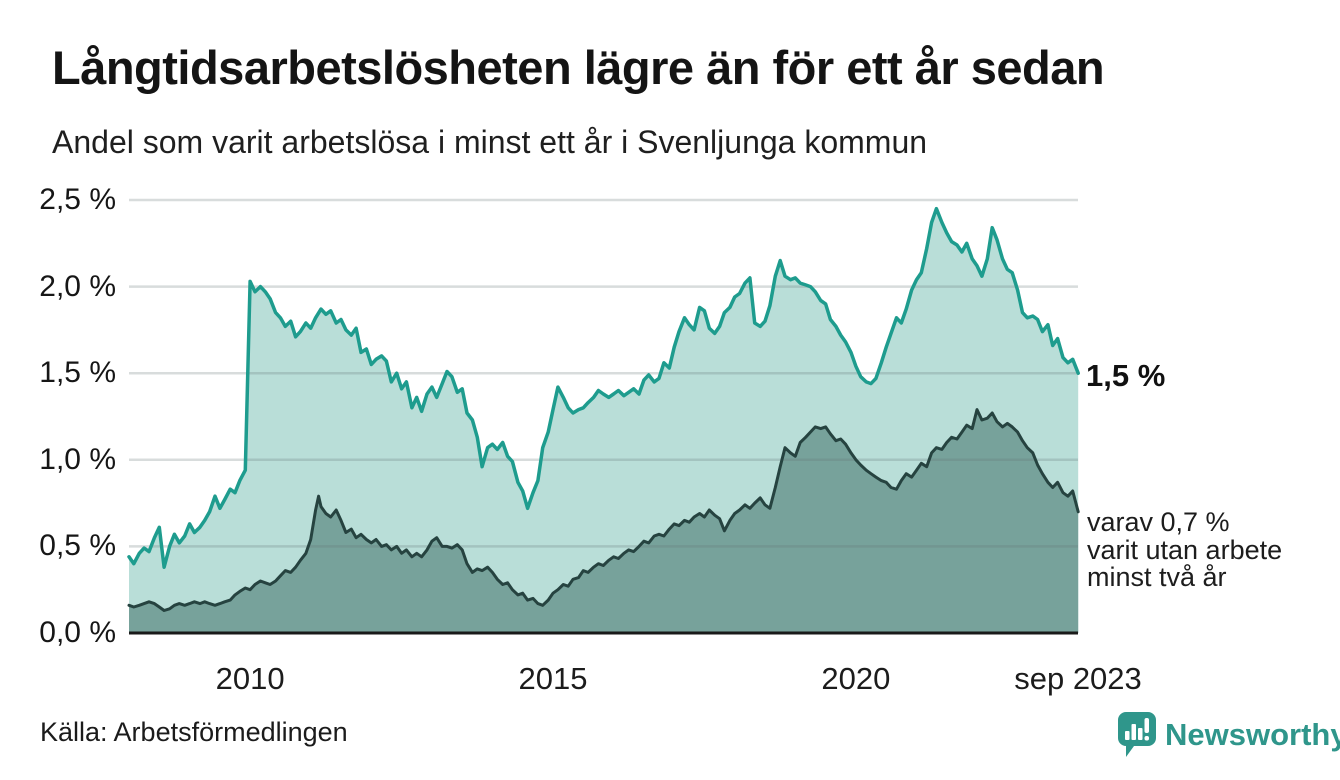 The image size is (1340, 780). Describe the element at coordinates (77, 286) in the screenshot. I see `y-tick-label: 2,0 %` at that location.